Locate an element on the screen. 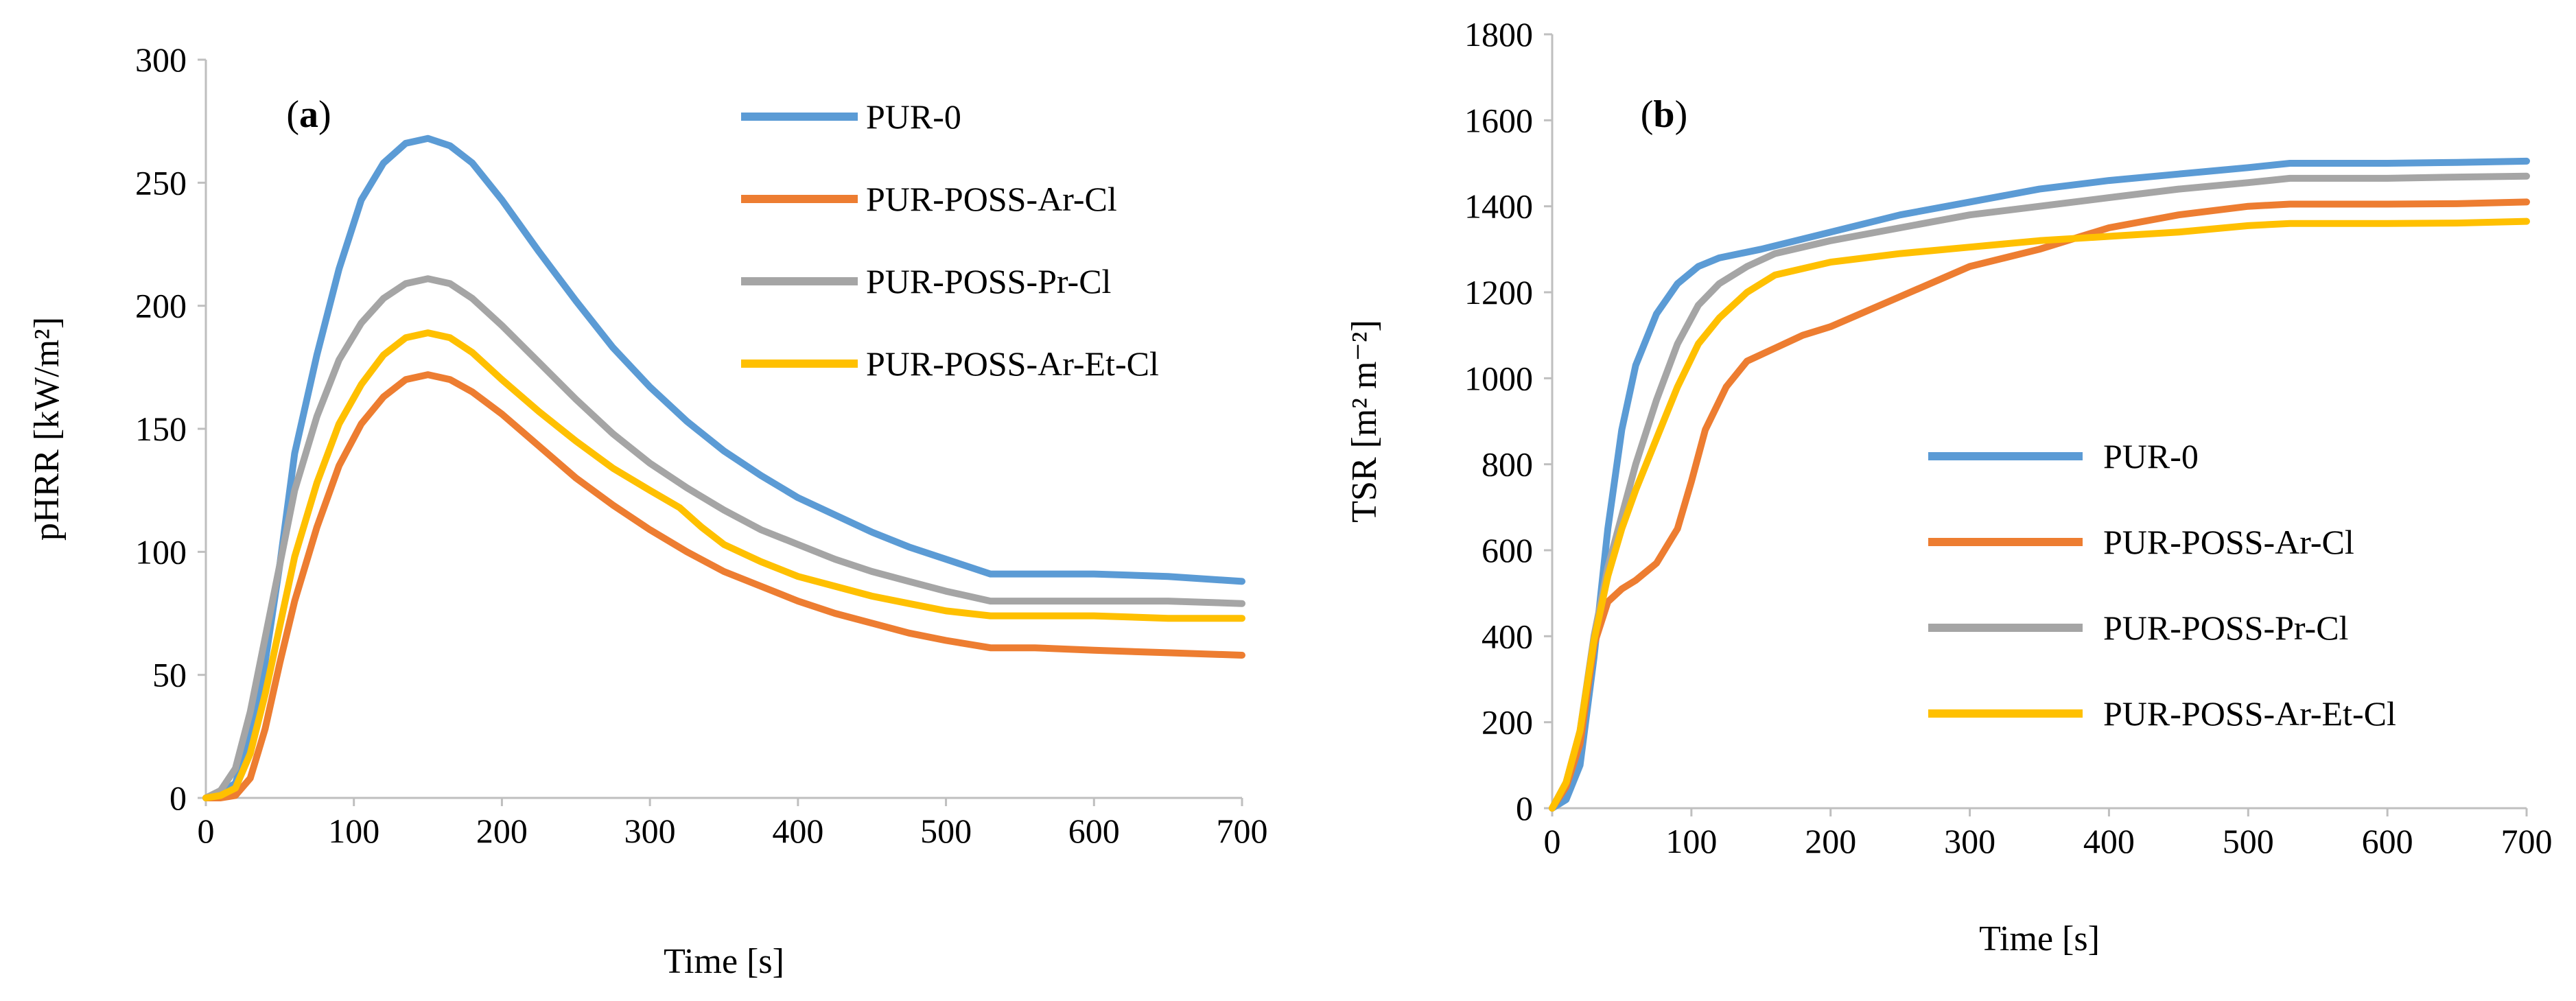  y-tick-label: 250 is located at coordinates (161, 183).